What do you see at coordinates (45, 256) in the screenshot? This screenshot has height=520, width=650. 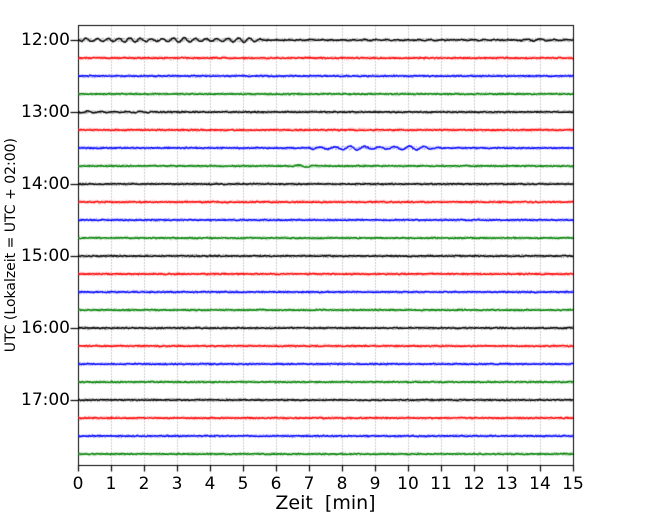 I see `y-tick-label: 15:00` at bounding box center [45, 256].